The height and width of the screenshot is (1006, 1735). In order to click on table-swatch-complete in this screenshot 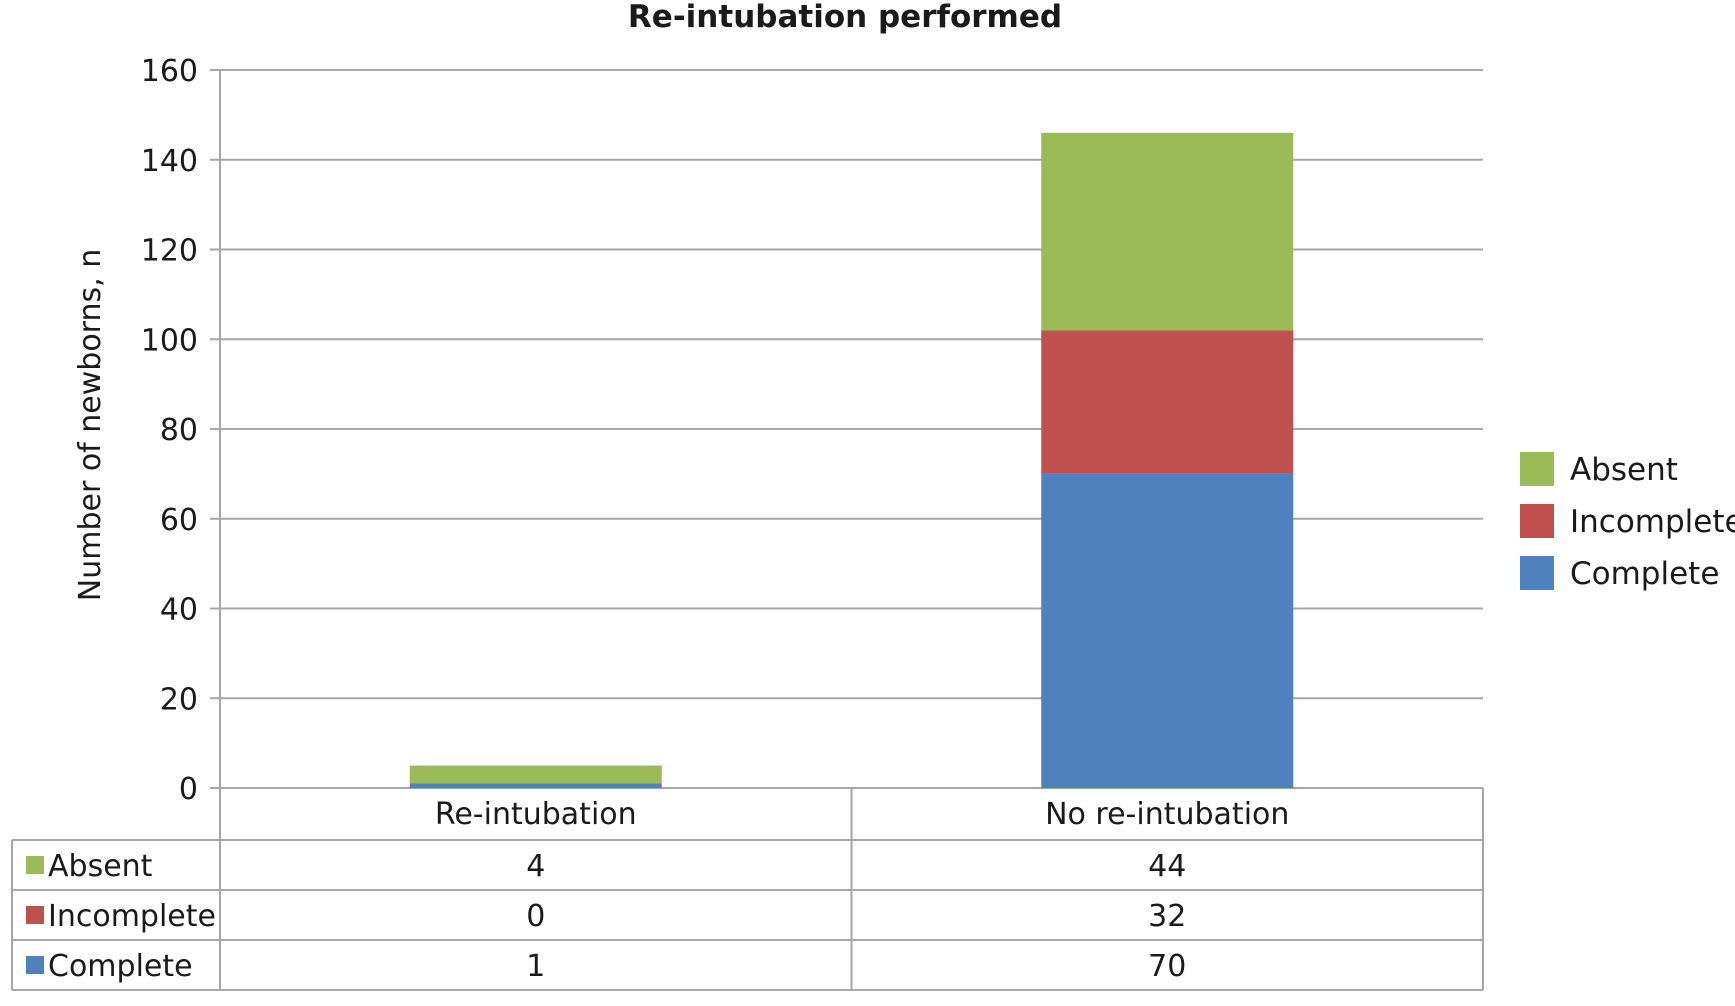, I will do `click(35, 965)`.